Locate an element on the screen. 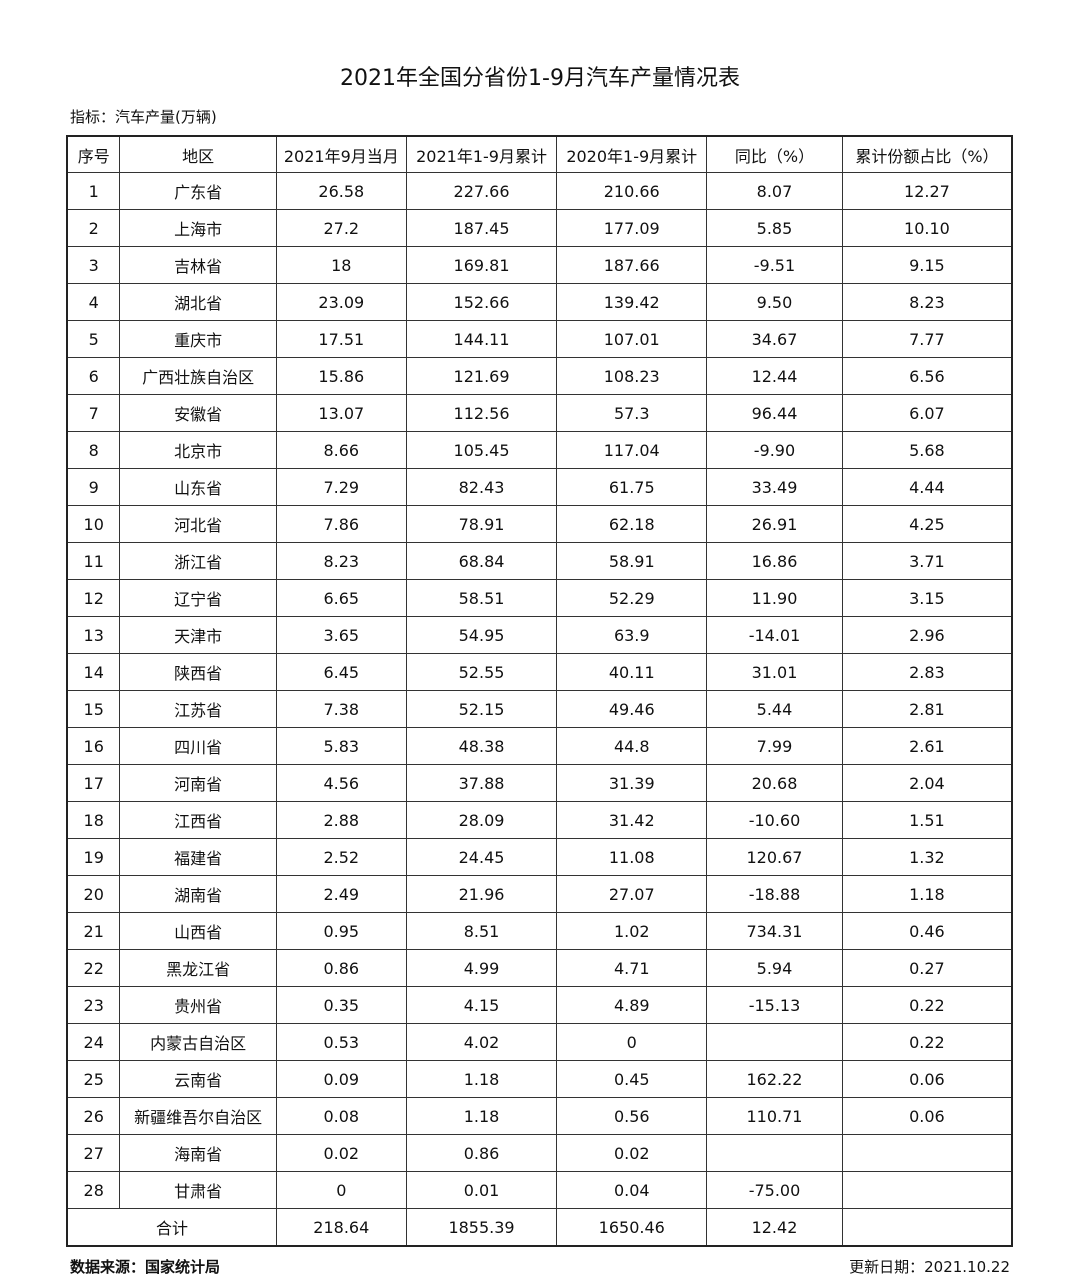 This screenshot has width=1080, height=1282. total-cell: 12.42 is located at coordinates (774, 1227).